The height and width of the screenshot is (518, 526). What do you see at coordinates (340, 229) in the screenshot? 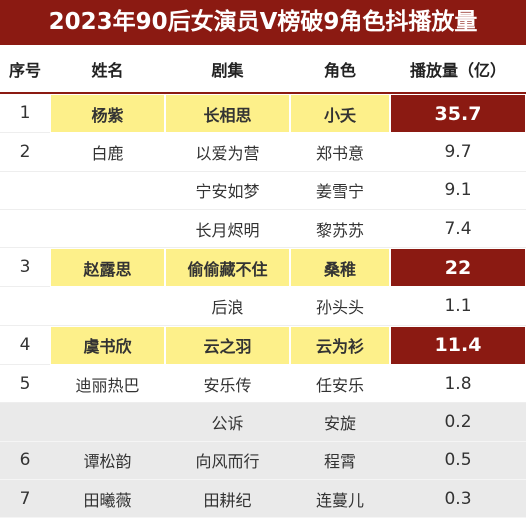
I see `cell-role: 黎苏苏` at bounding box center [340, 229].